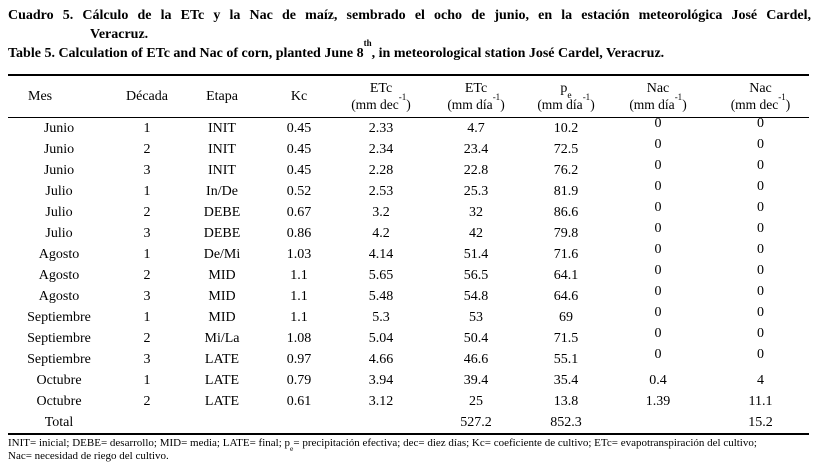 This screenshot has height=469, width=819. What do you see at coordinates (408, 275) in the screenshot?
I see `table-row: Agosto 2 MID 1.1 5.65 56.5 64.1 0 0` at bounding box center [408, 275].